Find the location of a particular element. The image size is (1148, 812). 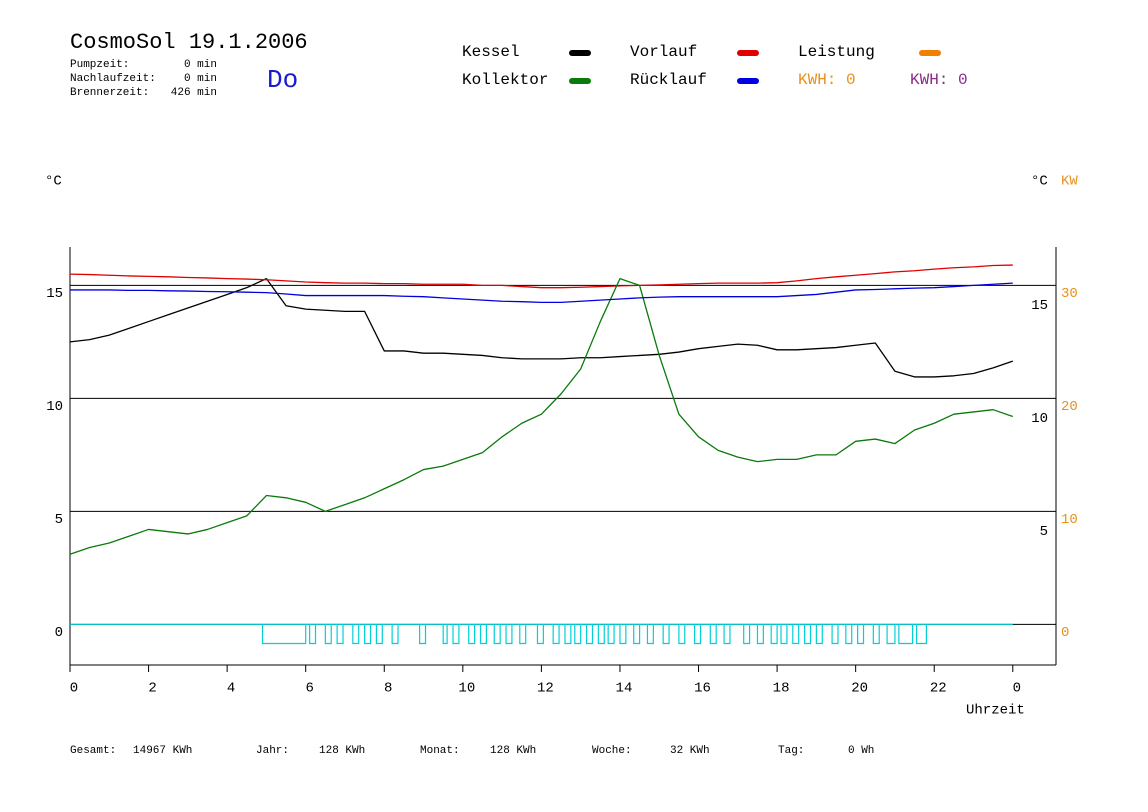

total-label: Gesamt: is located at coordinates (93, 751).